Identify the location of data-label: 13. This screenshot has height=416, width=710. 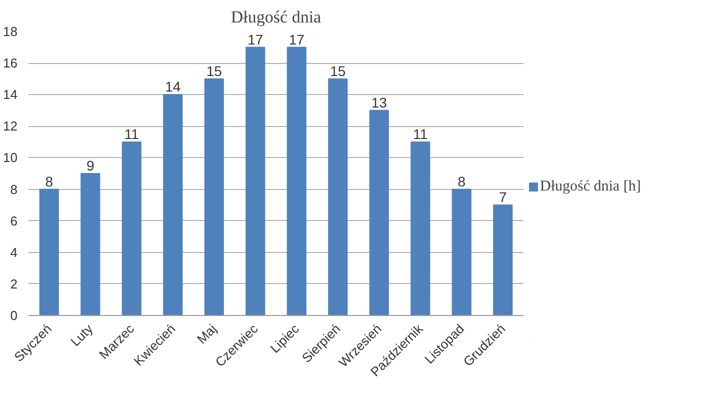
(379, 102).